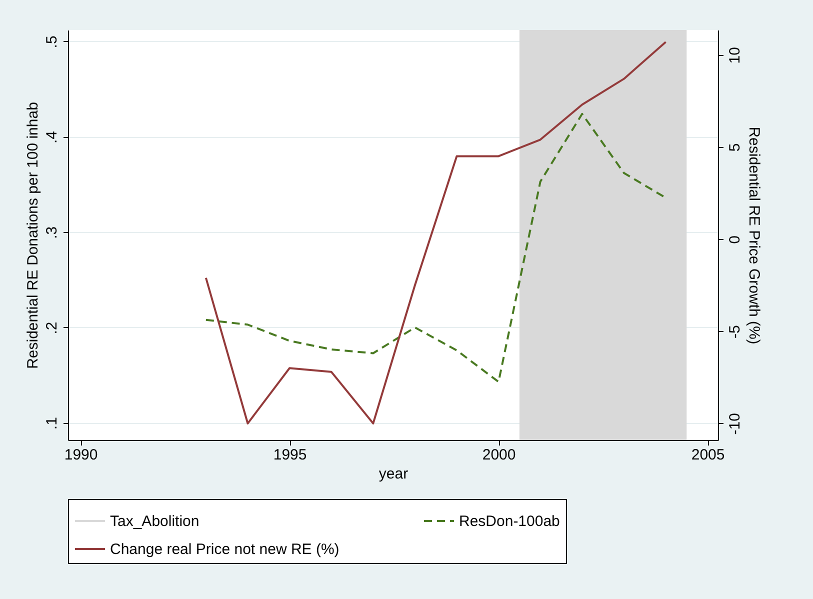  I want to click on y2-axis-title: Residential RE Price Growth (%), so click(754, 235).